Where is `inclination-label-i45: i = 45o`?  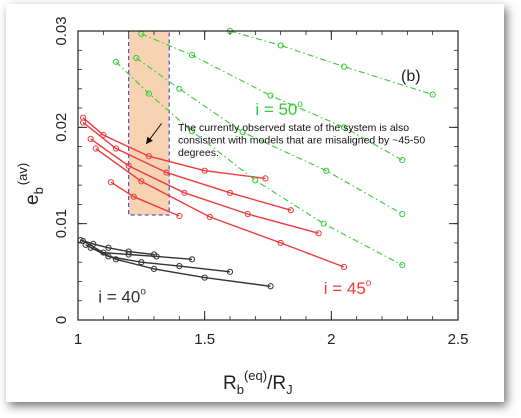
inclination-label-i45: i = 45o is located at coordinates (348, 288).